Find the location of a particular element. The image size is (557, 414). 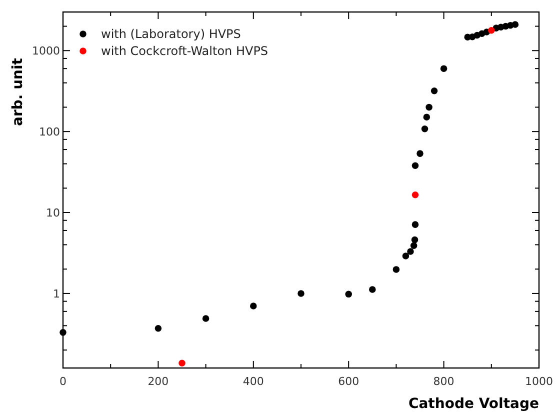

x-tick-label: 1000 is located at coordinates (539, 381).